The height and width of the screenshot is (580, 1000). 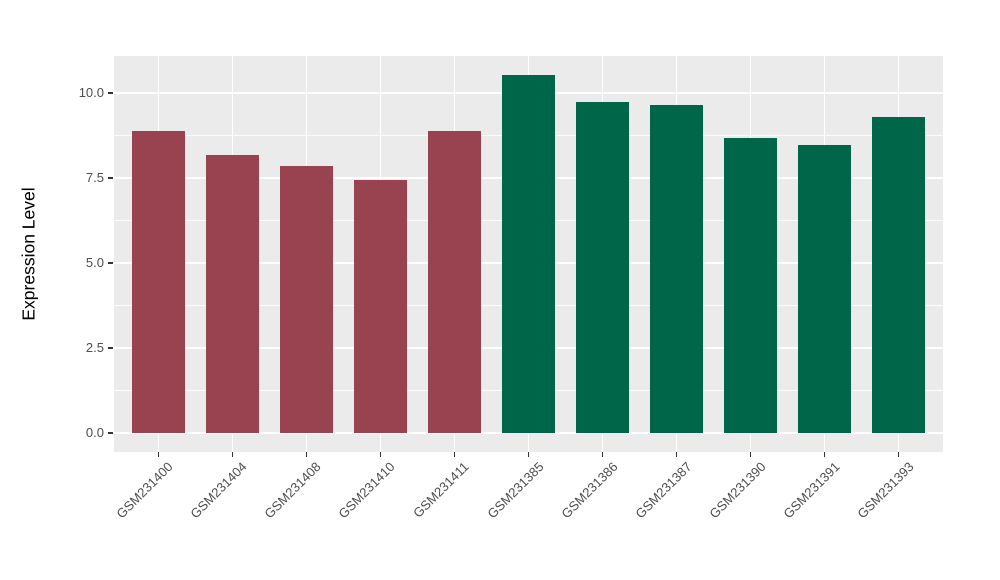 I want to click on x-tick-label: GSM231387, so click(x=663, y=490).